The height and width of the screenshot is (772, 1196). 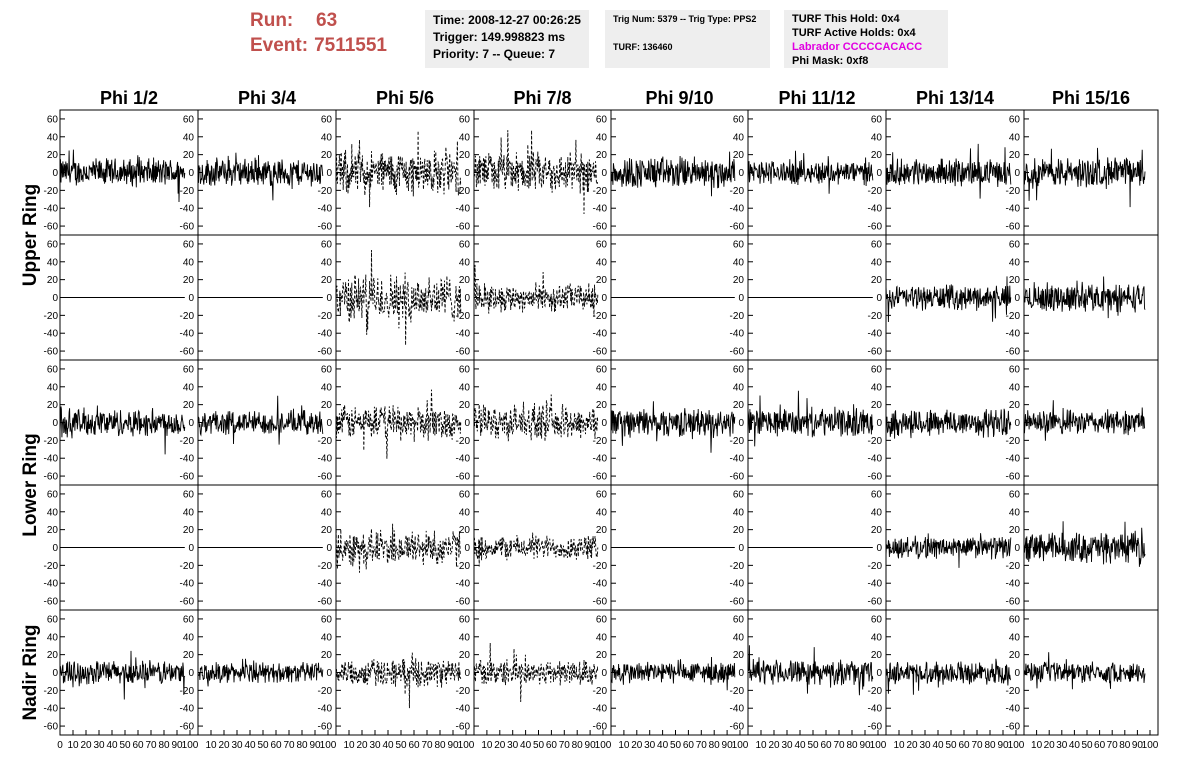 I want to click on x-tick-label: 90, so click(x=865, y=745).